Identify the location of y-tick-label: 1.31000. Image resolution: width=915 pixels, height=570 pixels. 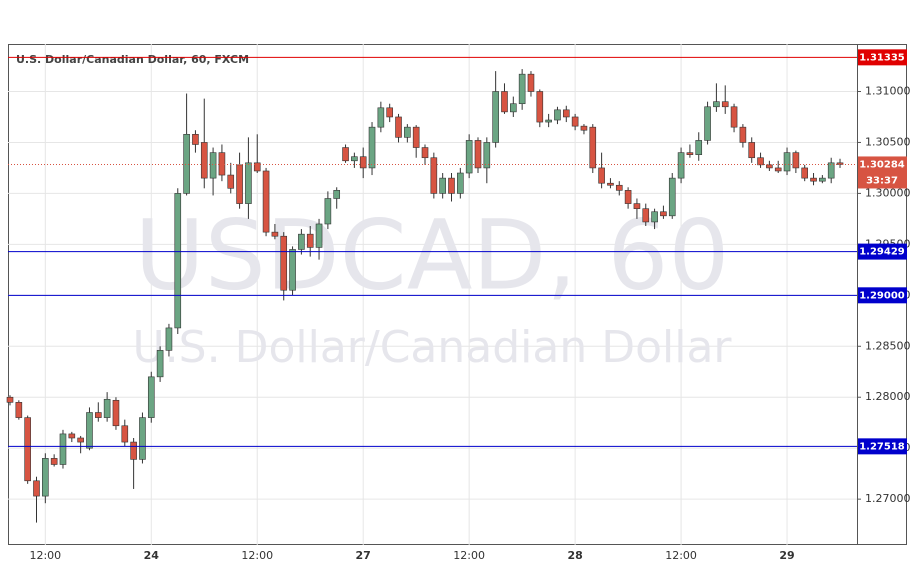
(888, 90).